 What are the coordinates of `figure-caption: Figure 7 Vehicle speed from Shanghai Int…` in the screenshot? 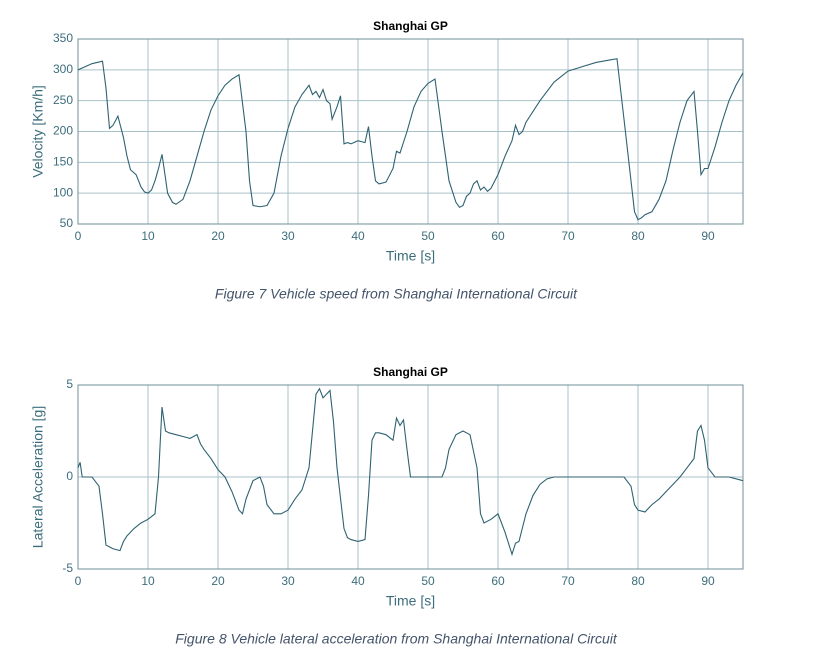 It's located at (396, 294).